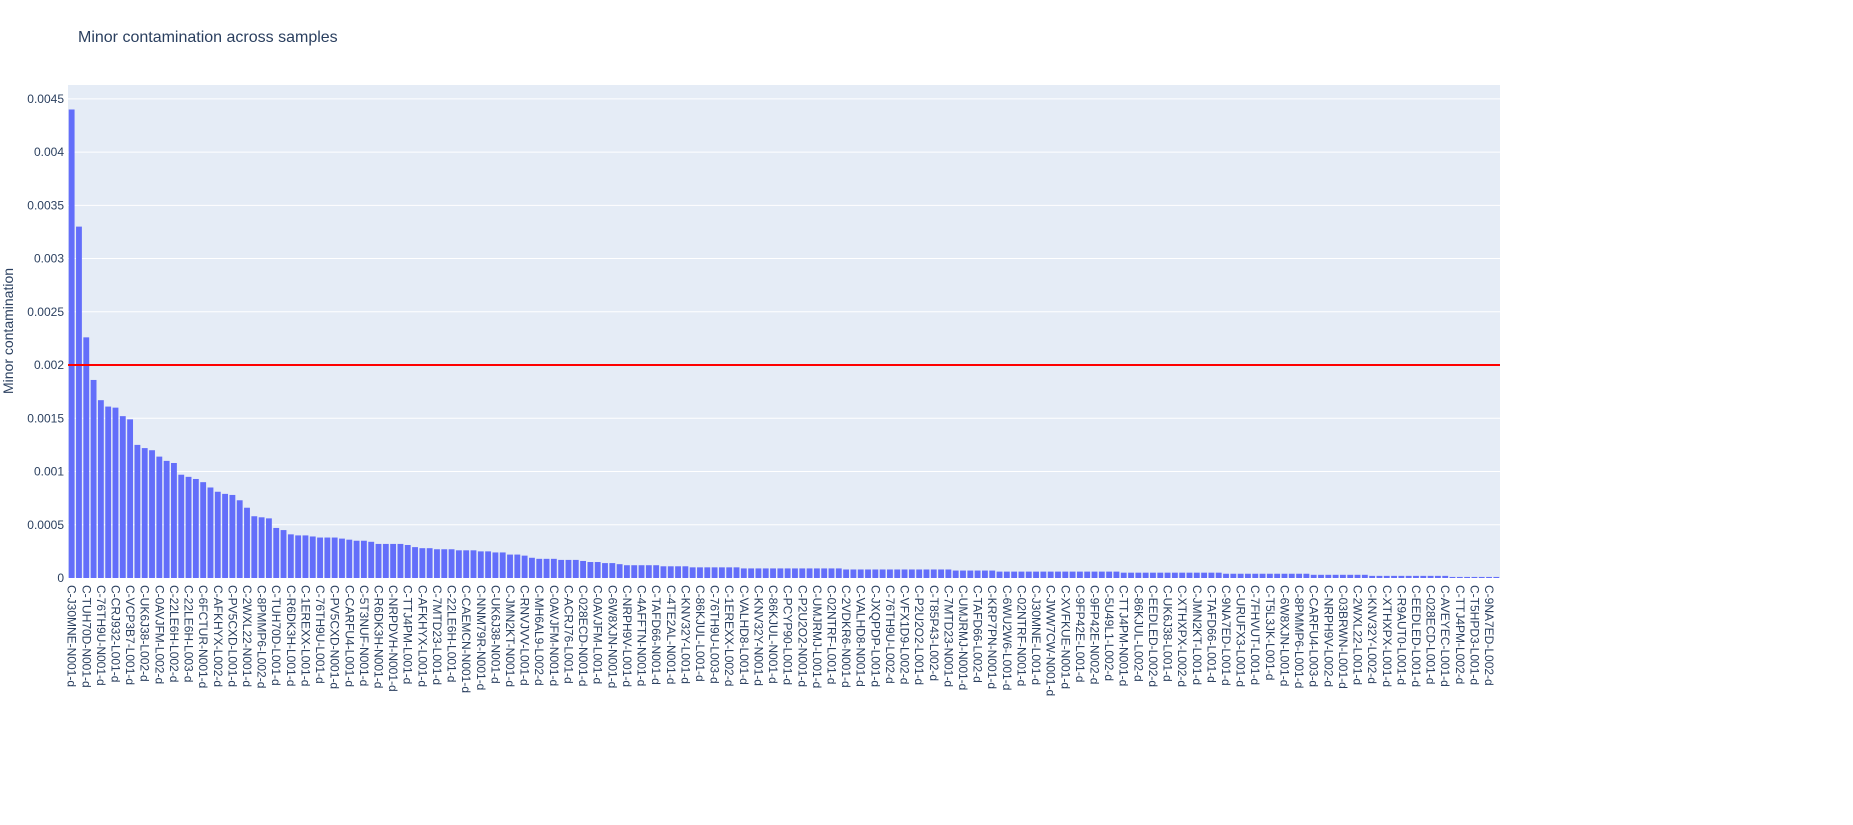 The height and width of the screenshot is (825, 1853). Describe the element at coordinates (627, 636) in the screenshot. I see `x-tick-label: C-NRPH9V-L001-d` at that location.